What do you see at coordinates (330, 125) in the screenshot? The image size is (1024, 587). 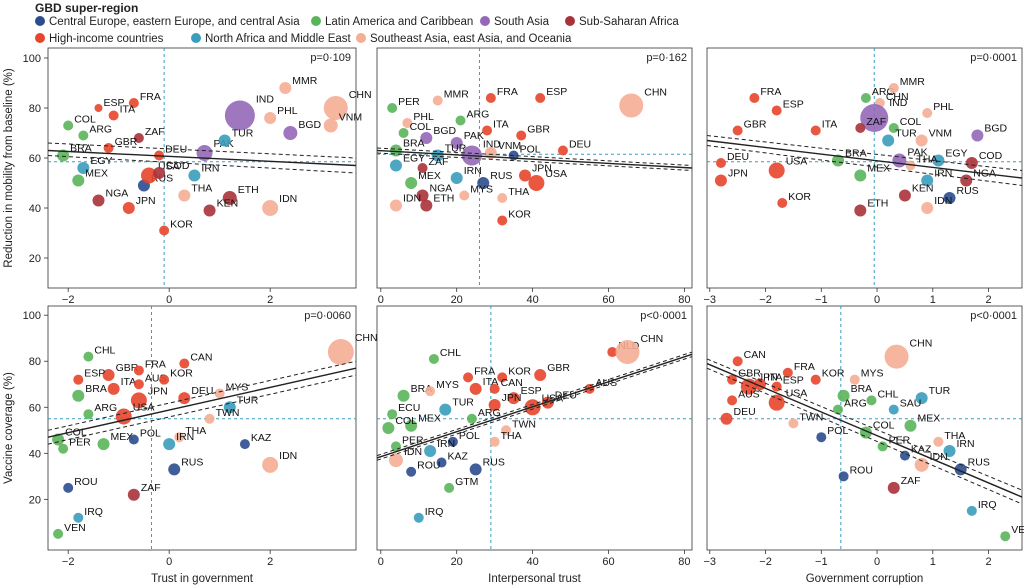 I see `data-point-vnm` at bounding box center [330, 125].